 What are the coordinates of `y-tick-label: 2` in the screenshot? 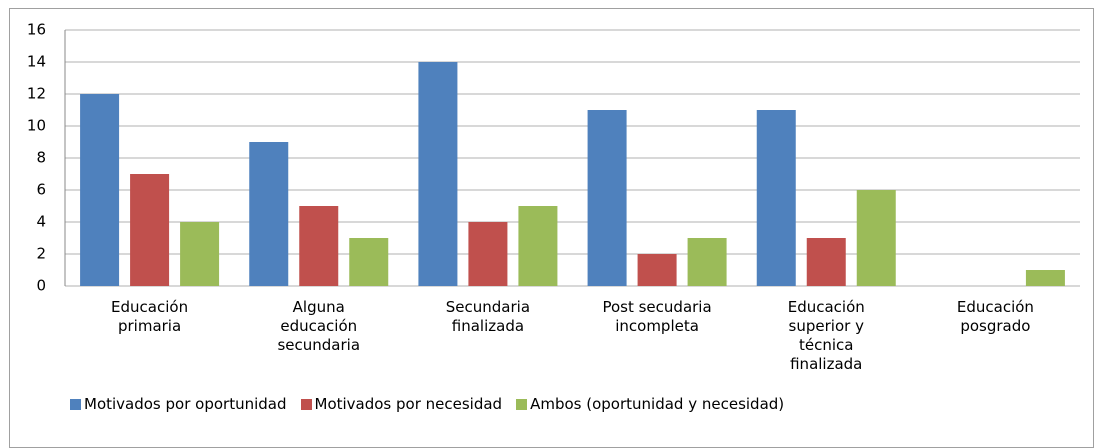 It's located at (41, 254).